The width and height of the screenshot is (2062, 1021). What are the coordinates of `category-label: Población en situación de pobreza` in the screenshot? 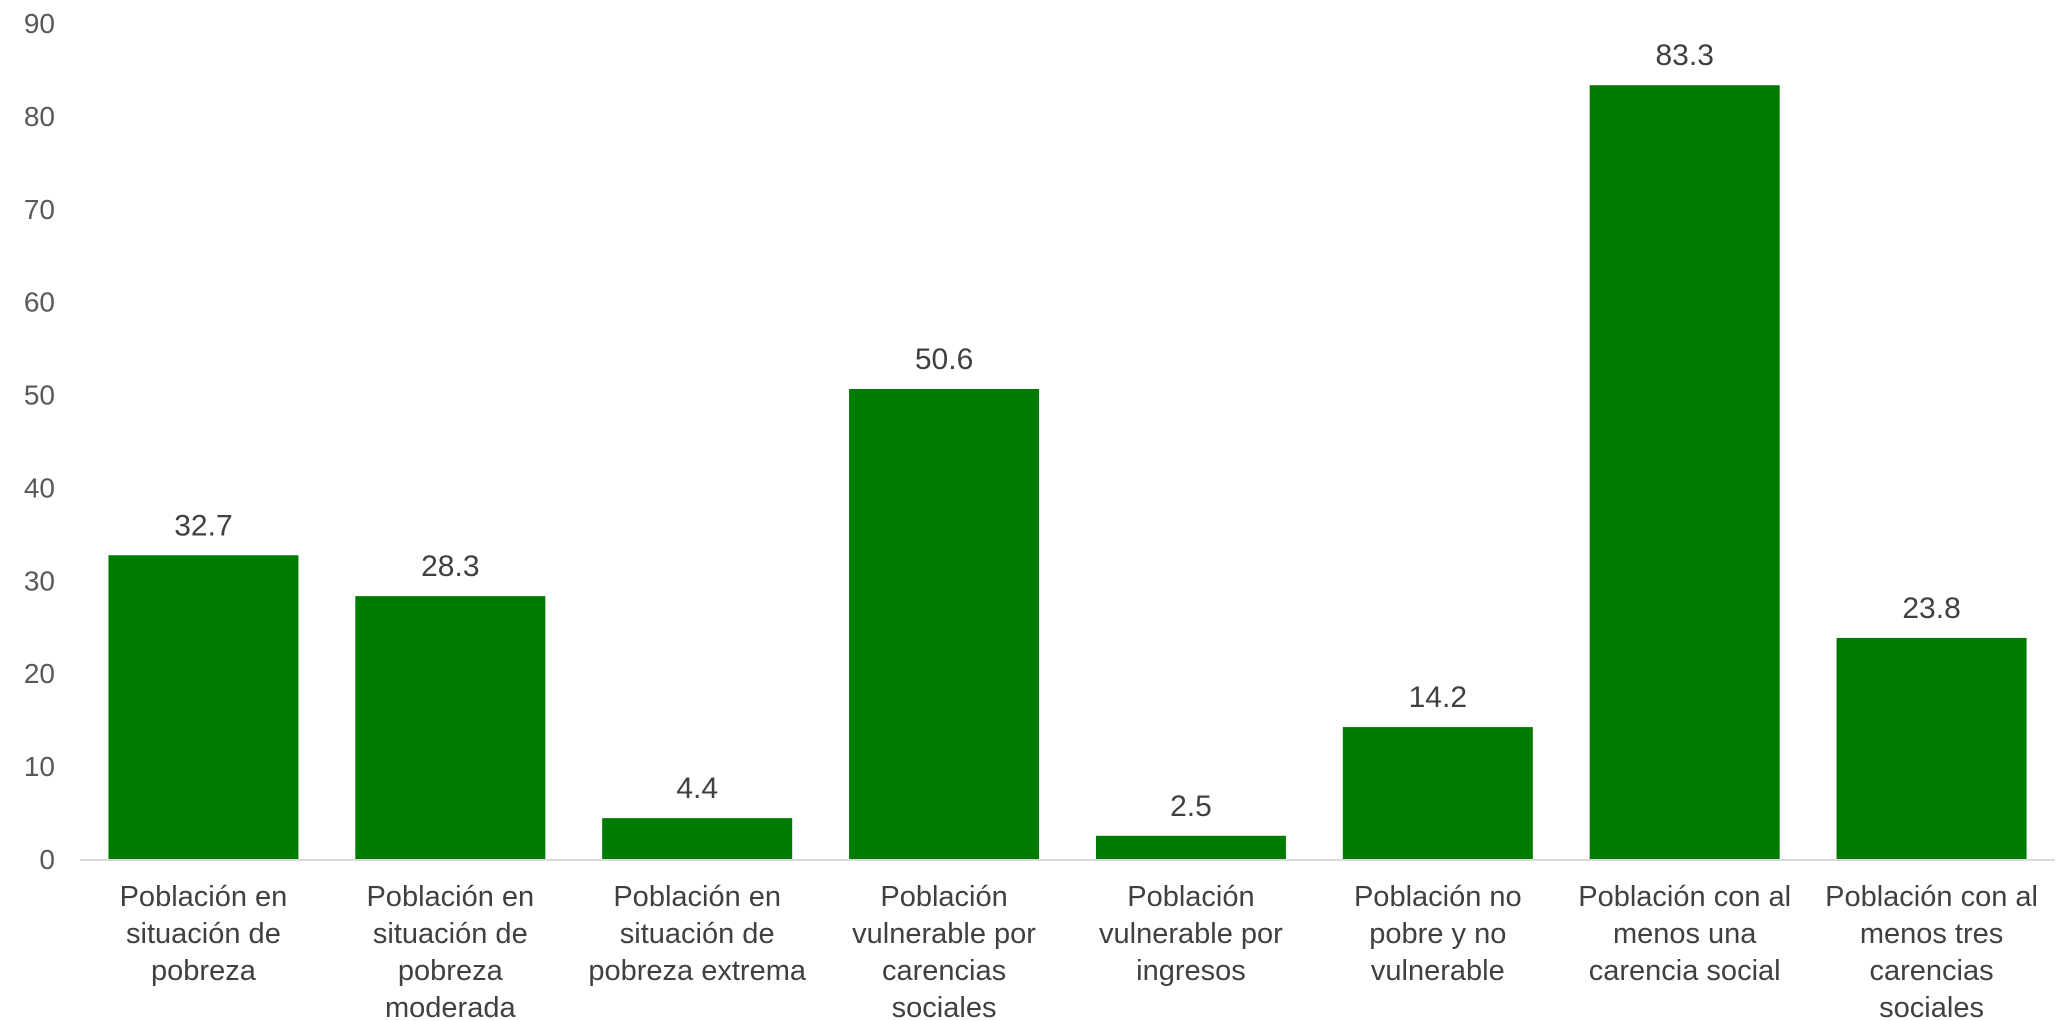 It's located at (204, 934).